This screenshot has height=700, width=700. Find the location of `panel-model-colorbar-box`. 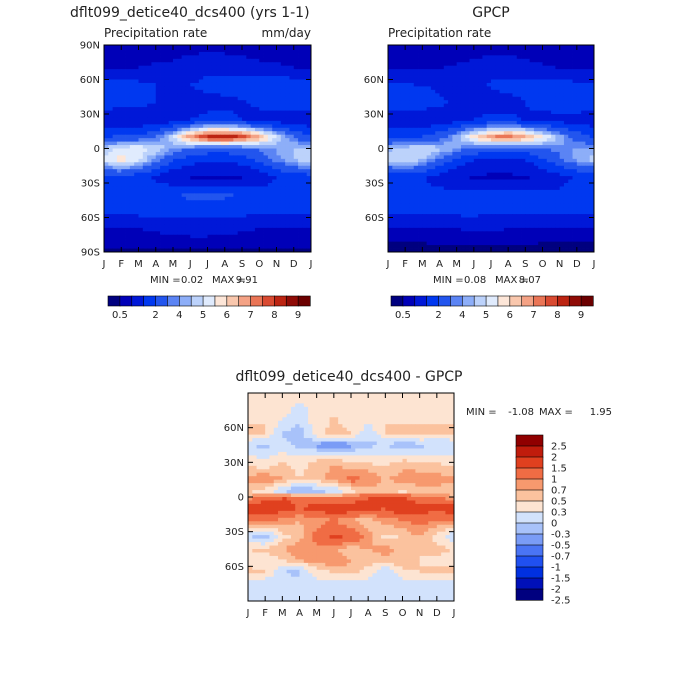

panel-model-colorbar-box is located at coordinates (126, 301).